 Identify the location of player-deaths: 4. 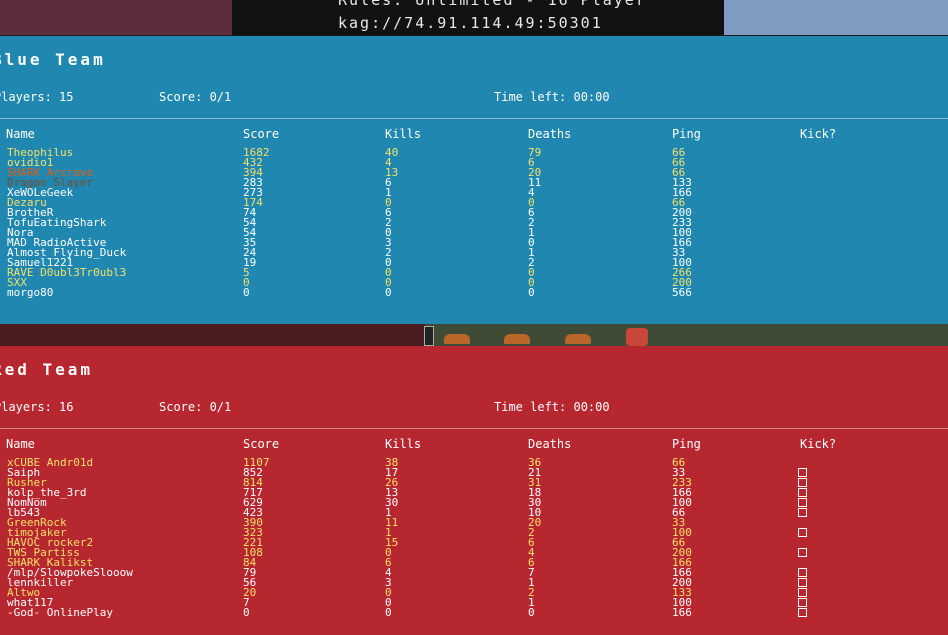
(531, 552).